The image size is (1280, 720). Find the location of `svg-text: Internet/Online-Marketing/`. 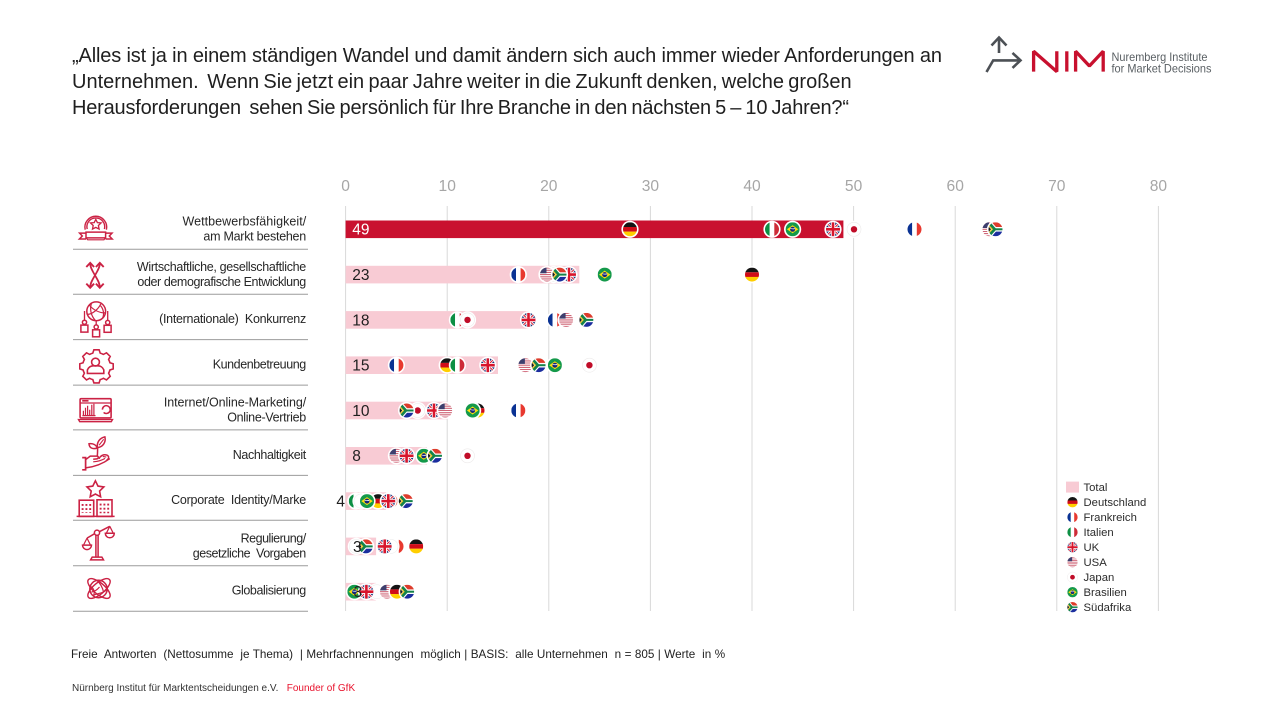

svg-text: Internet/Online-Marketing/ is located at coordinates (235, 403).